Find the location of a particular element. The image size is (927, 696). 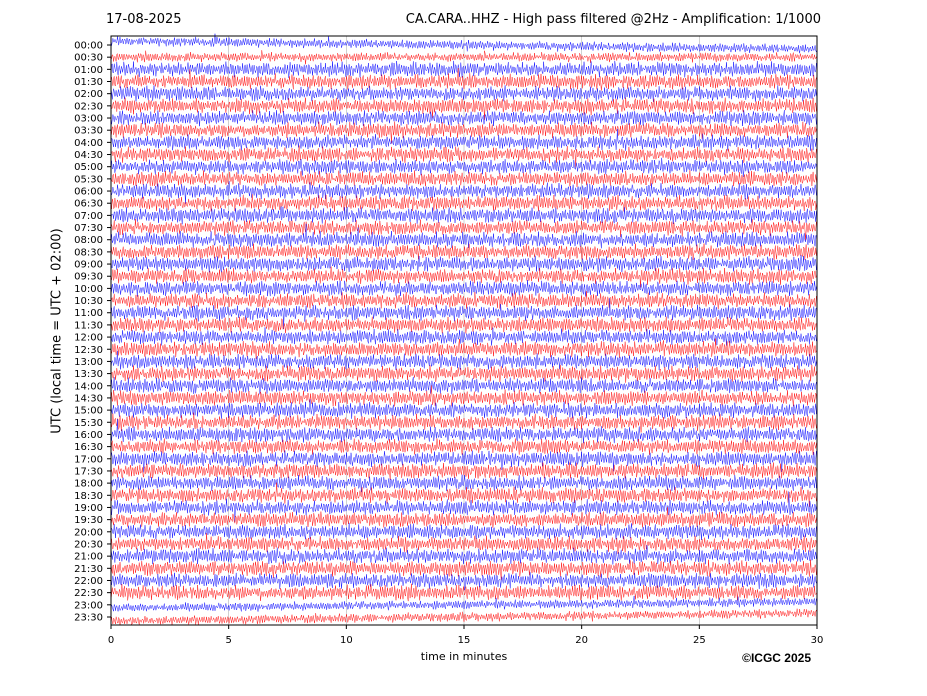

y-tick-label: 12:30 is located at coordinates (88, 350).